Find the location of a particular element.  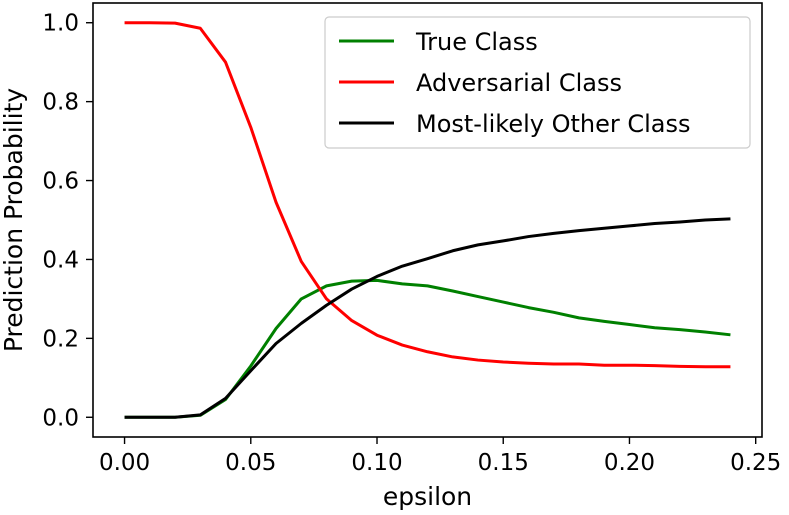

x-tick-label: 0.25 is located at coordinates (755, 463).